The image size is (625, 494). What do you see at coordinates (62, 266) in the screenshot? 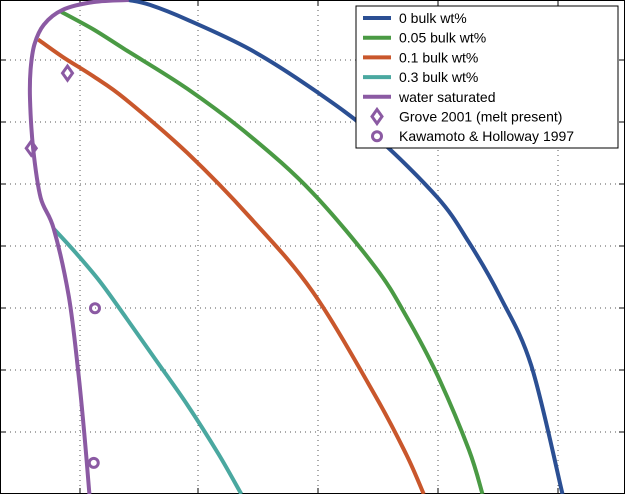
I see `data-markers` at bounding box center [62, 266].